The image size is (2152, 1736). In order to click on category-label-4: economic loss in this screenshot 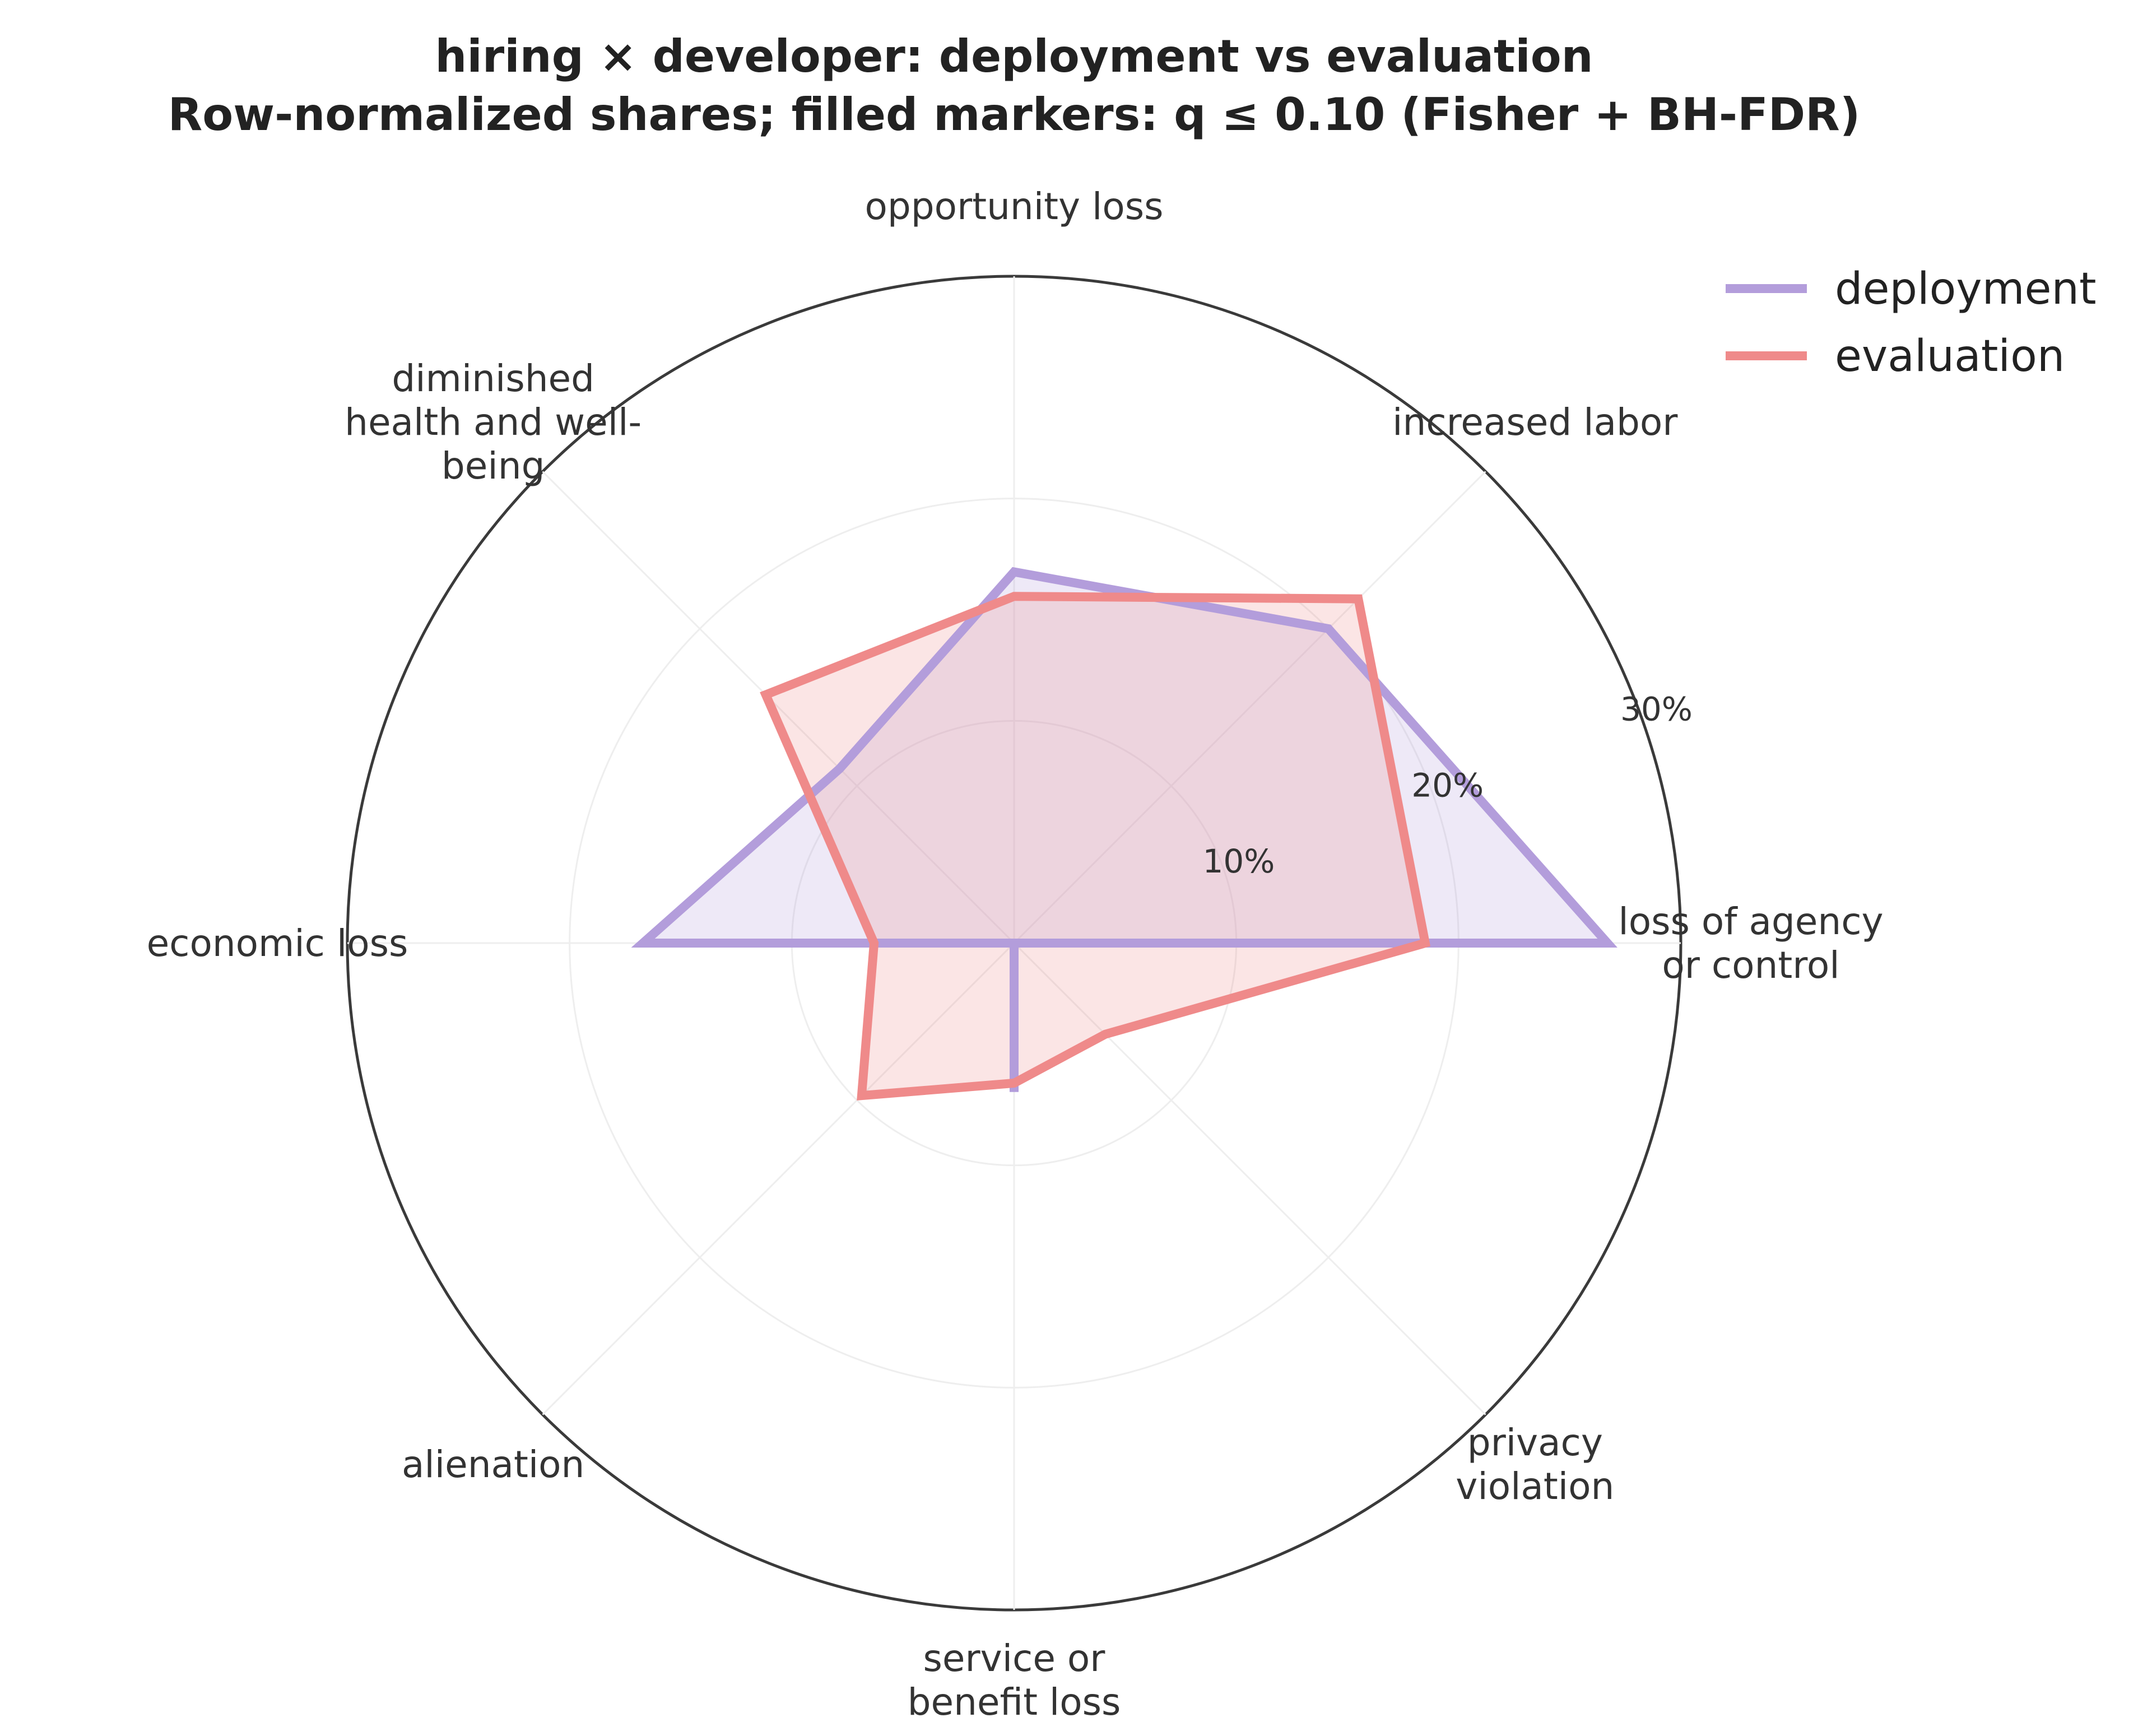, I will do `click(277, 943)`.